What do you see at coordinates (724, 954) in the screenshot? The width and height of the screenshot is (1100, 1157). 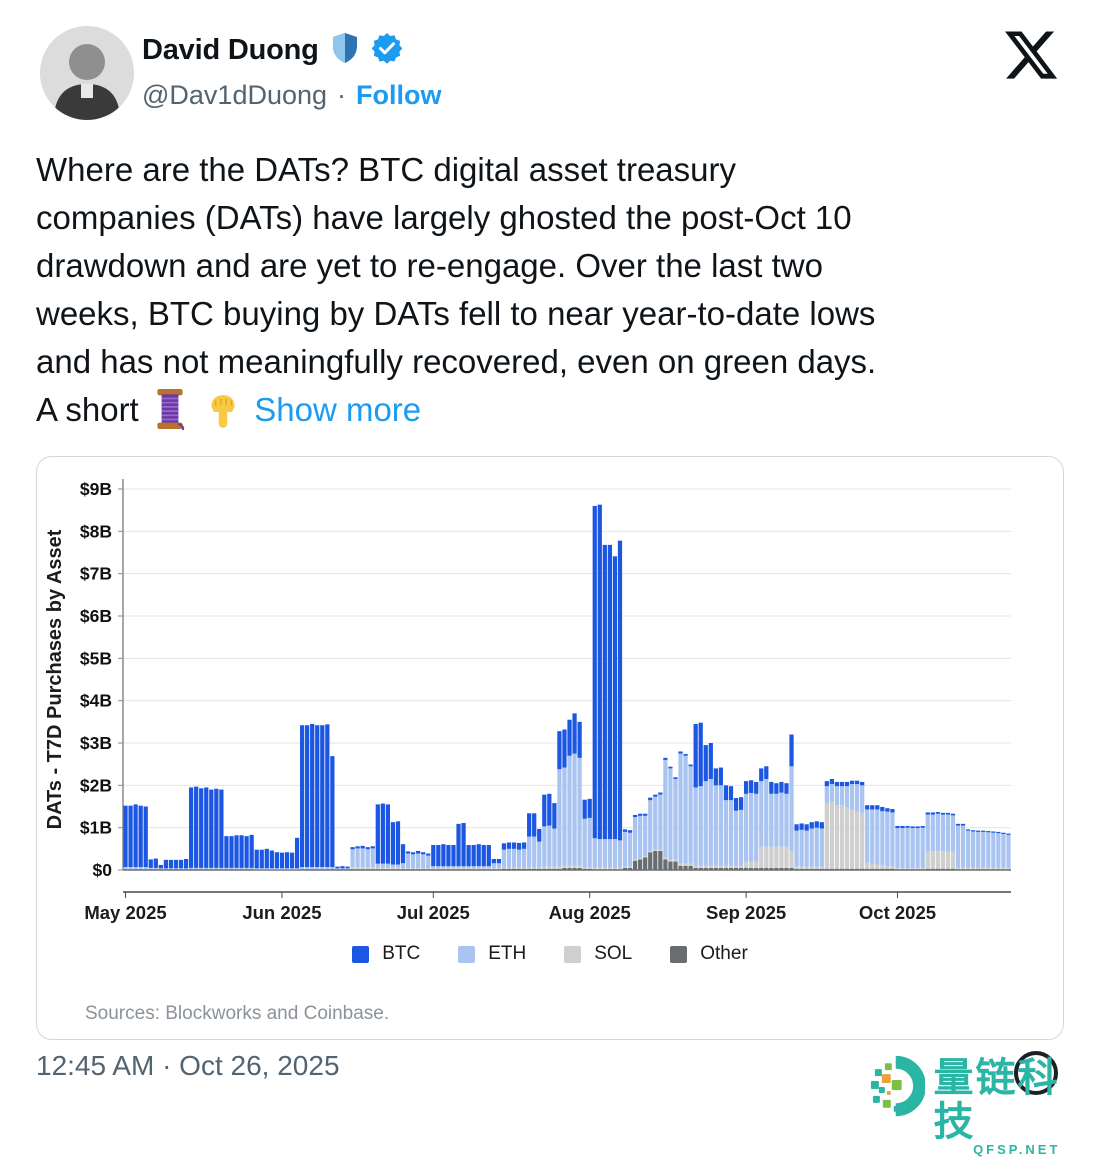 I see `legend-label: Other` at bounding box center [724, 954].